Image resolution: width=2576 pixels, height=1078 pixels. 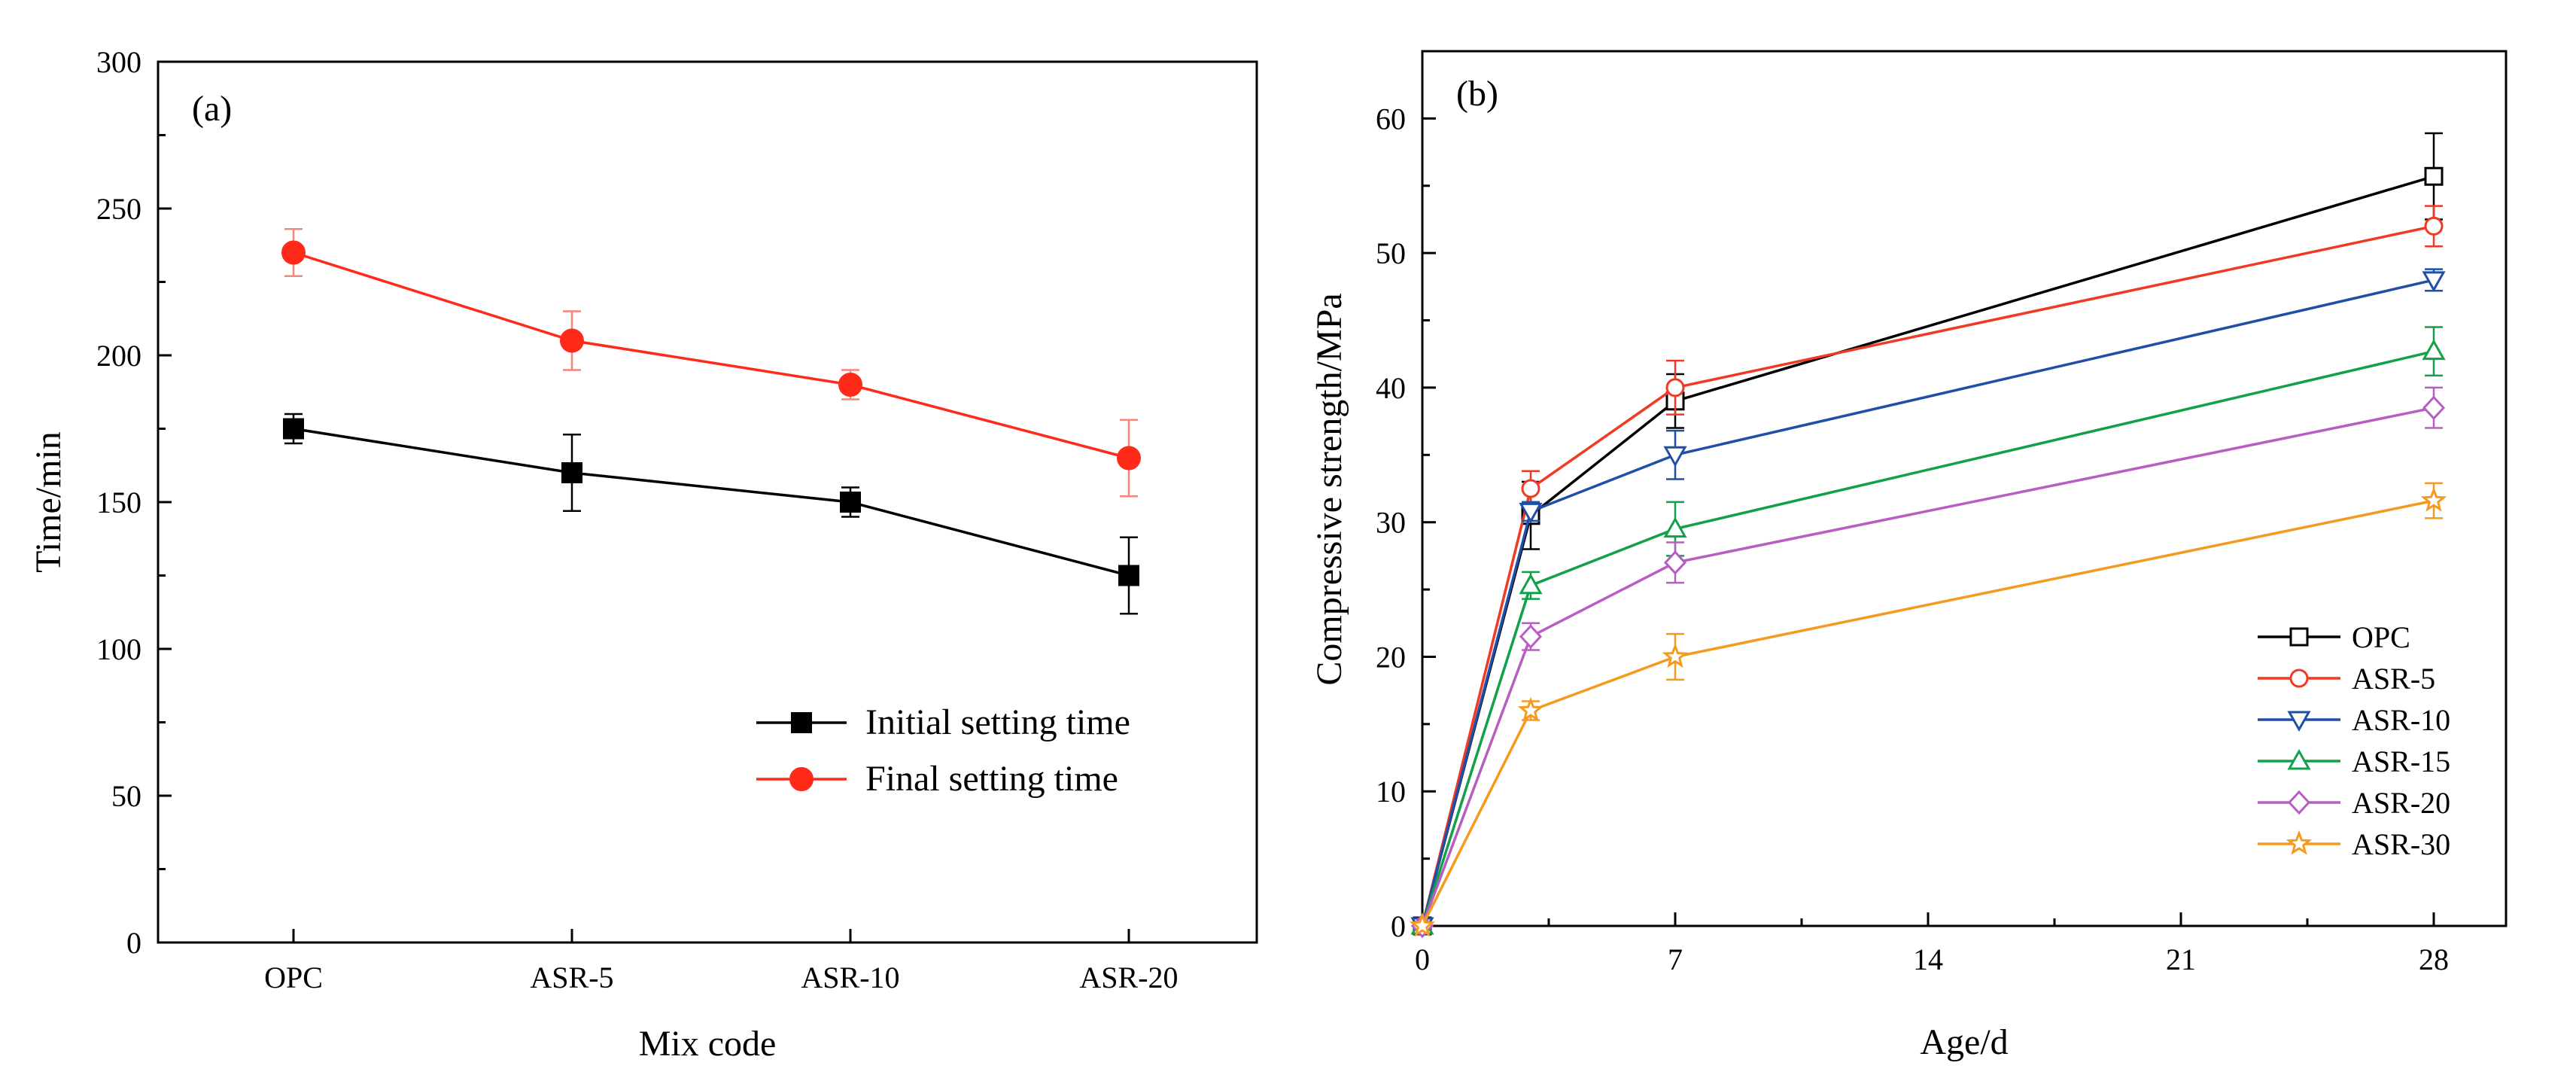 What do you see at coordinates (1128, 978) in the screenshot?
I see `panel-a-x-tick-label: ASR-20` at bounding box center [1128, 978].